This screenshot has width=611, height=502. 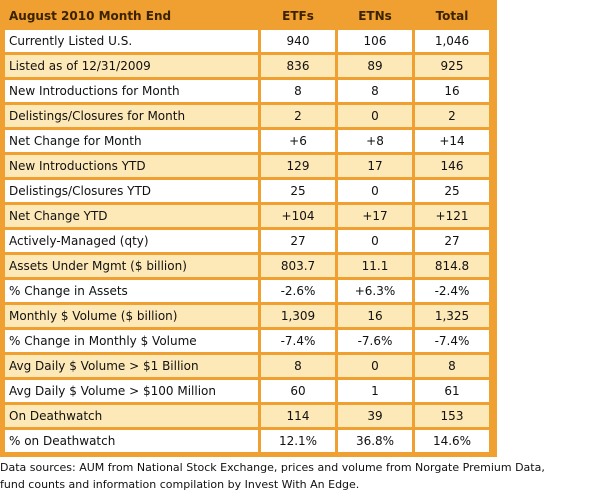 I want to click on etfs-value: 114, so click(x=298, y=416).